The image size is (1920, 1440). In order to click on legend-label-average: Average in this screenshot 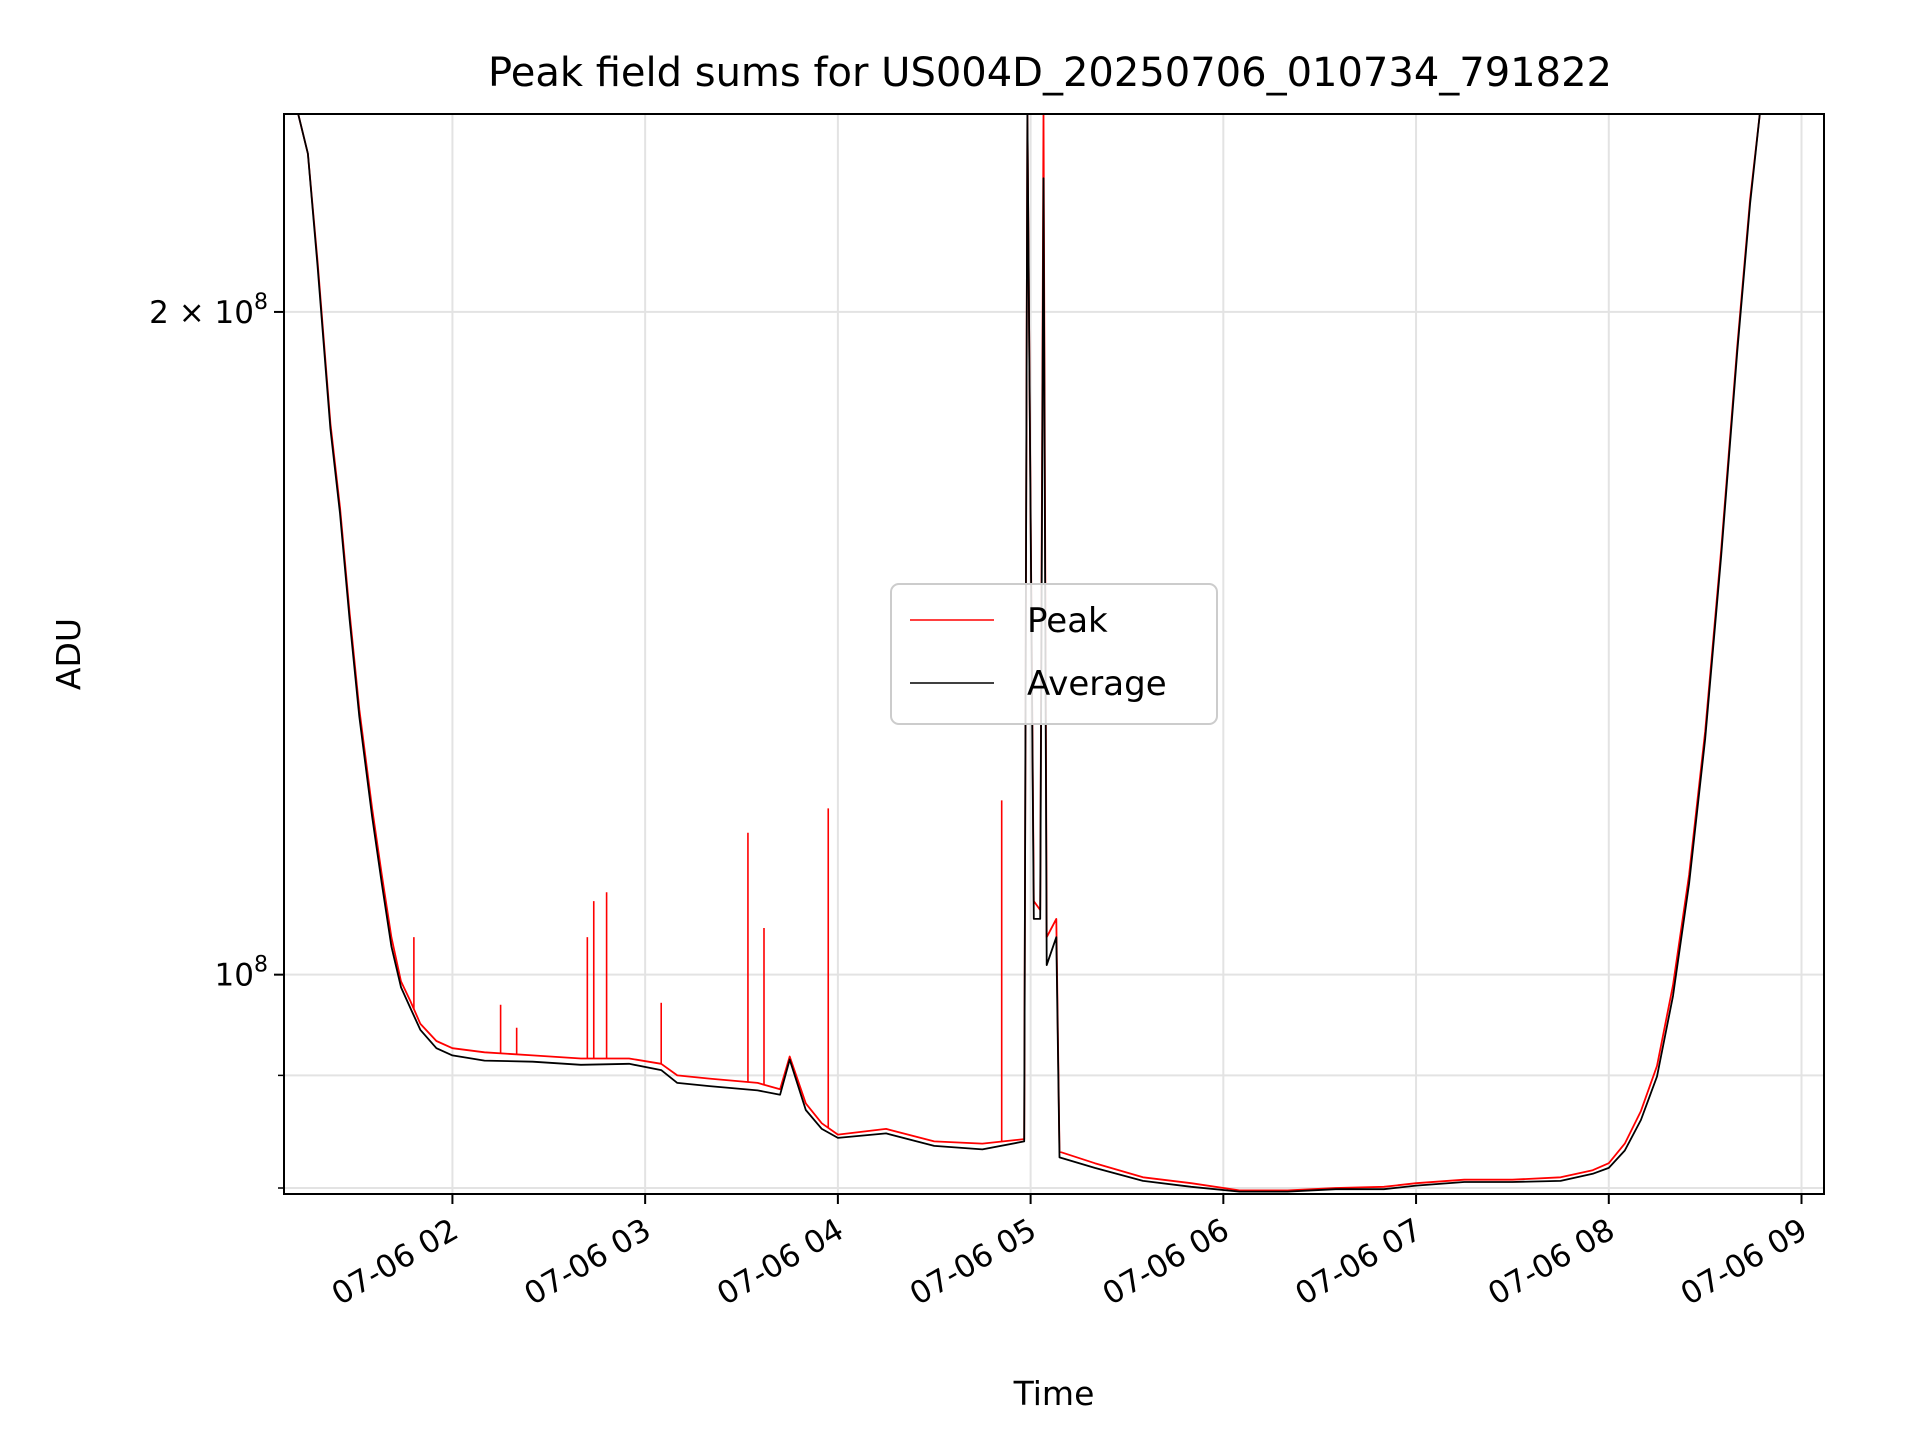, I will do `click(1097, 684)`.